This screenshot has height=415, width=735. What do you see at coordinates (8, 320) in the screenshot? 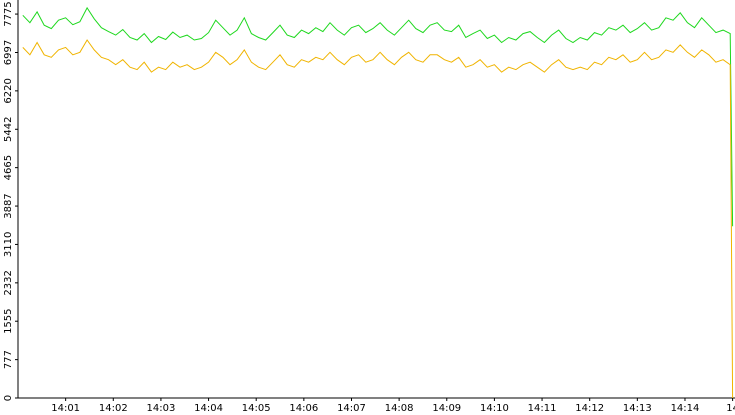
I see `y-tick-label: 1555` at bounding box center [8, 320].